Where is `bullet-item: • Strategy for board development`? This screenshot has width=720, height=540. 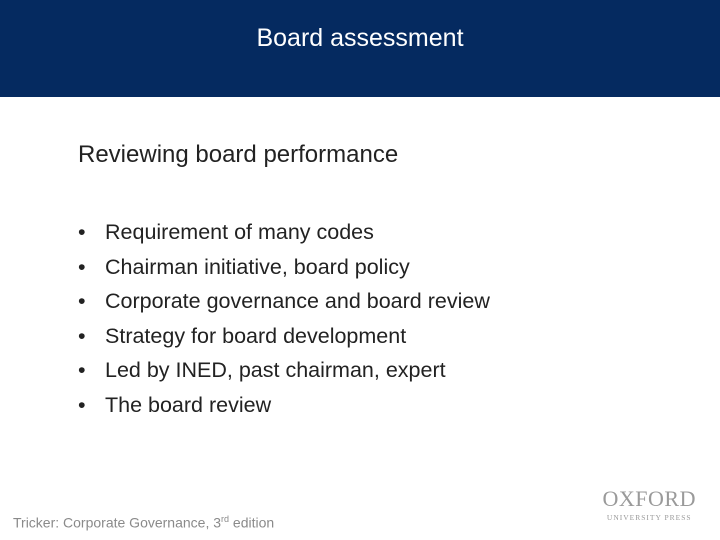 bullet-item: • Strategy for board development is located at coordinates (242, 335).